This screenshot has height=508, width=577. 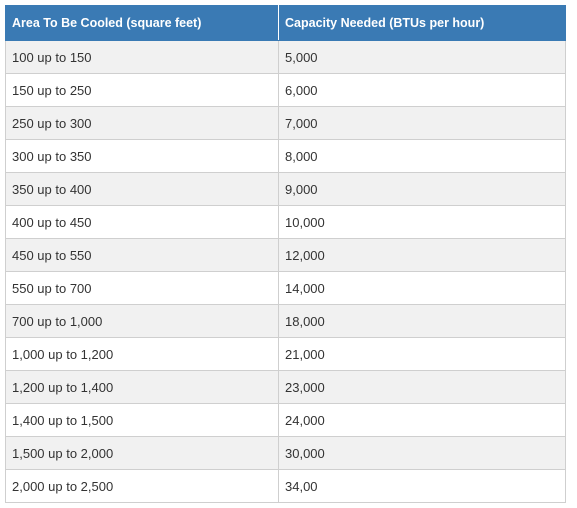 I want to click on table-row: 2,000 up to 2,500 34,00, so click(x=285, y=486).